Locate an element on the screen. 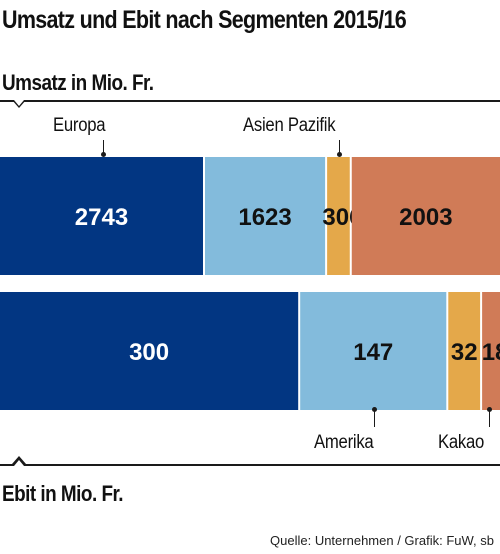 The image size is (500, 554). label-amerika: Amerika is located at coordinates (344, 442).